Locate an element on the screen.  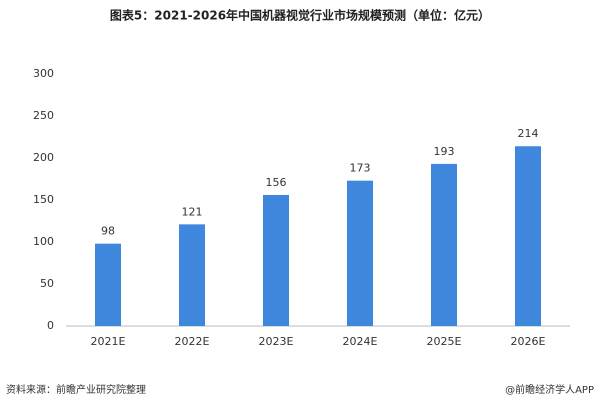
value-label: 193 is located at coordinates (444, 151).